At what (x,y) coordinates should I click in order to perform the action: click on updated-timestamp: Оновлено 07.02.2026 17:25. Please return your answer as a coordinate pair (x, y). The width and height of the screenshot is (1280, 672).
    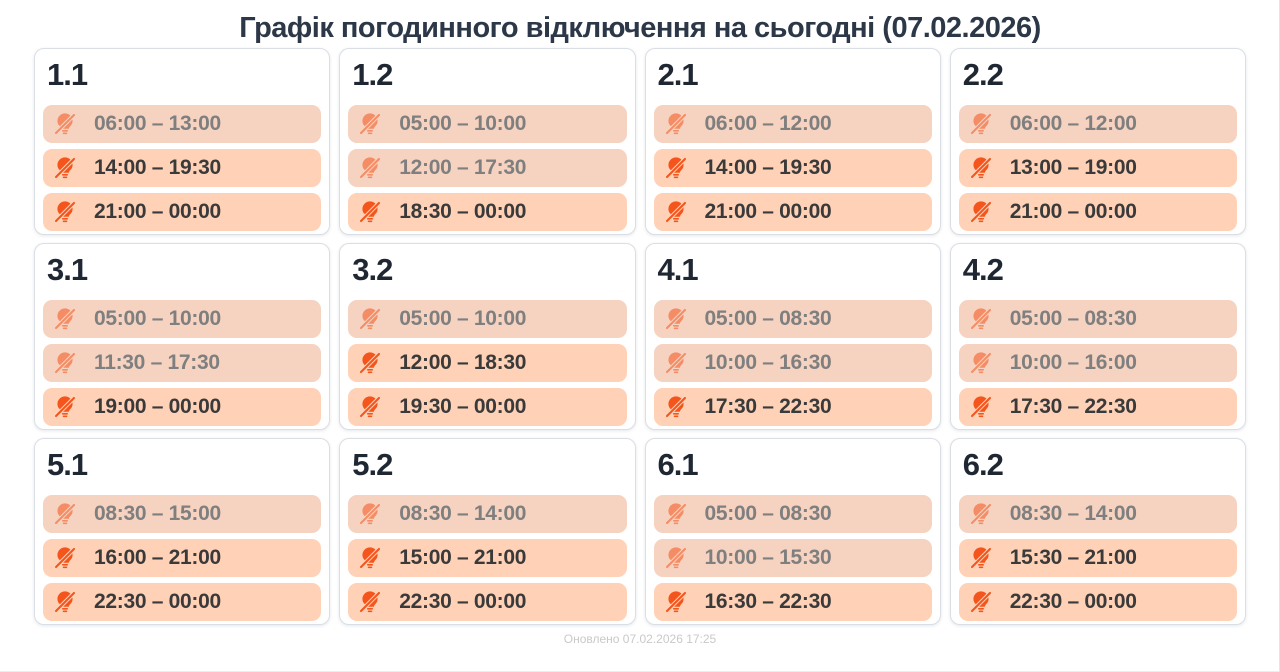
    Looking at the image, I should click on (640, 639).